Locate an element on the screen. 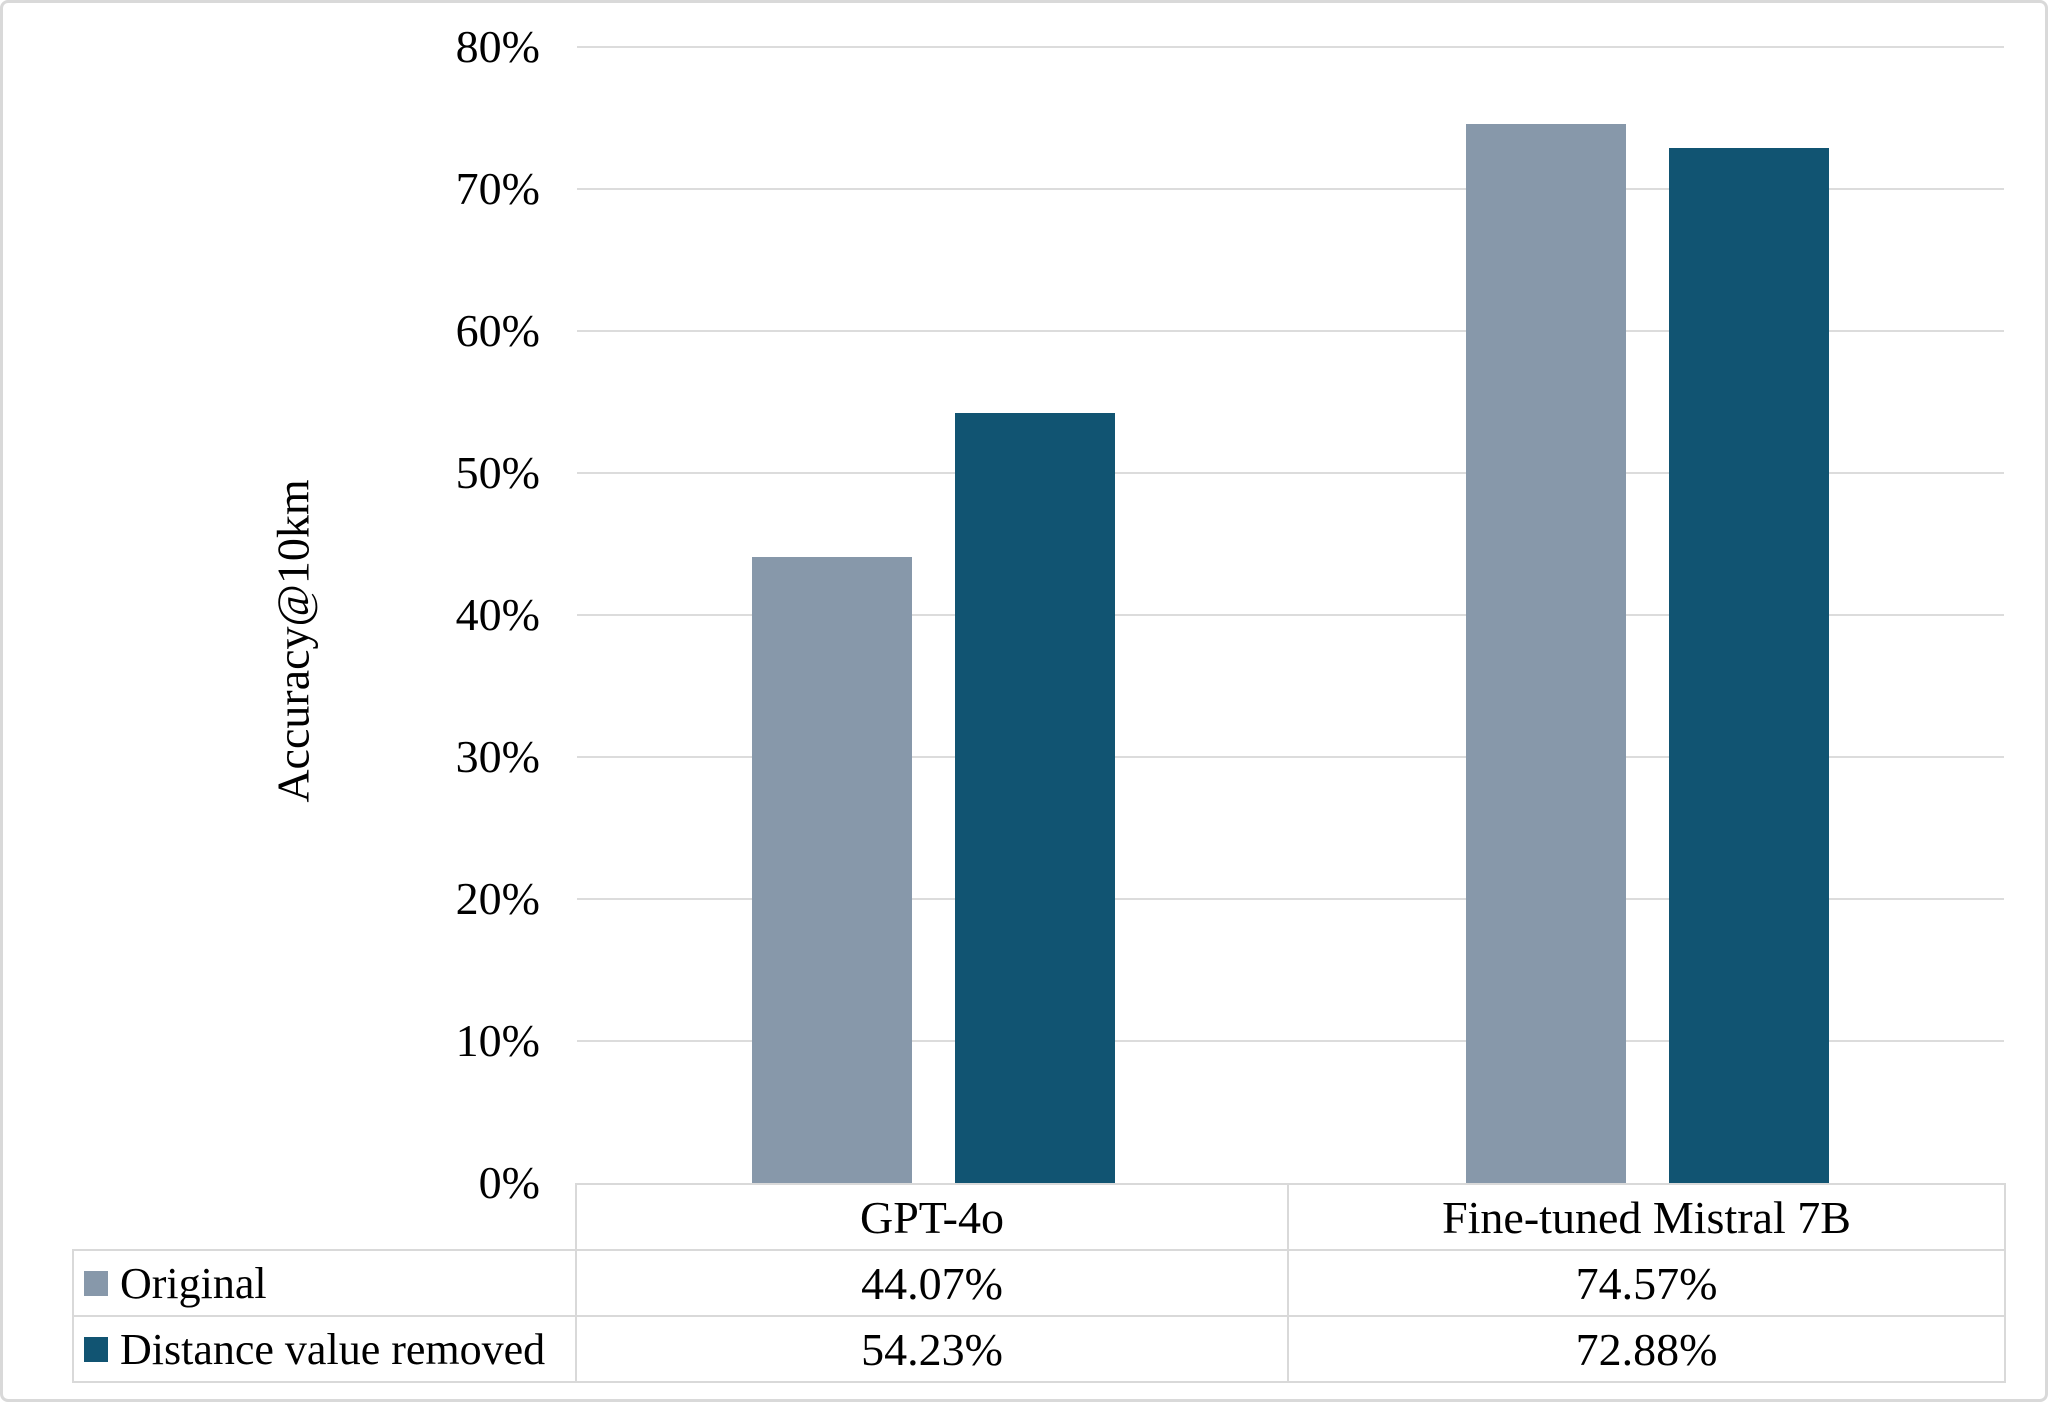 The image size is (2048, 1402). gridline-60pct is located at coordinates (1290, 331).